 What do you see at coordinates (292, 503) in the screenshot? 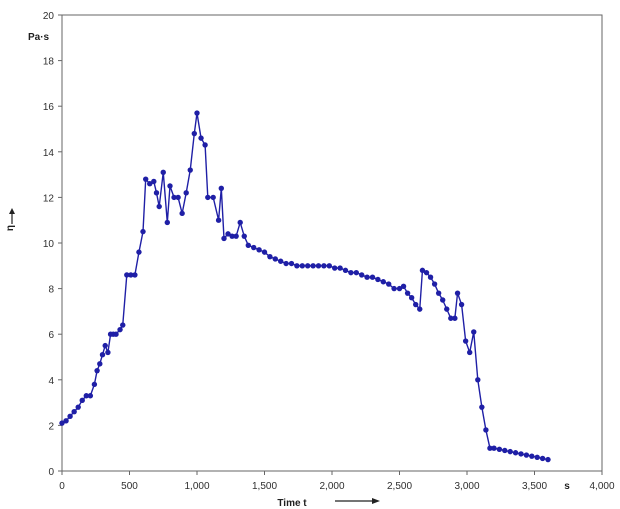
I see `x-axis-title: Time t` at bounding box center [292, 503].